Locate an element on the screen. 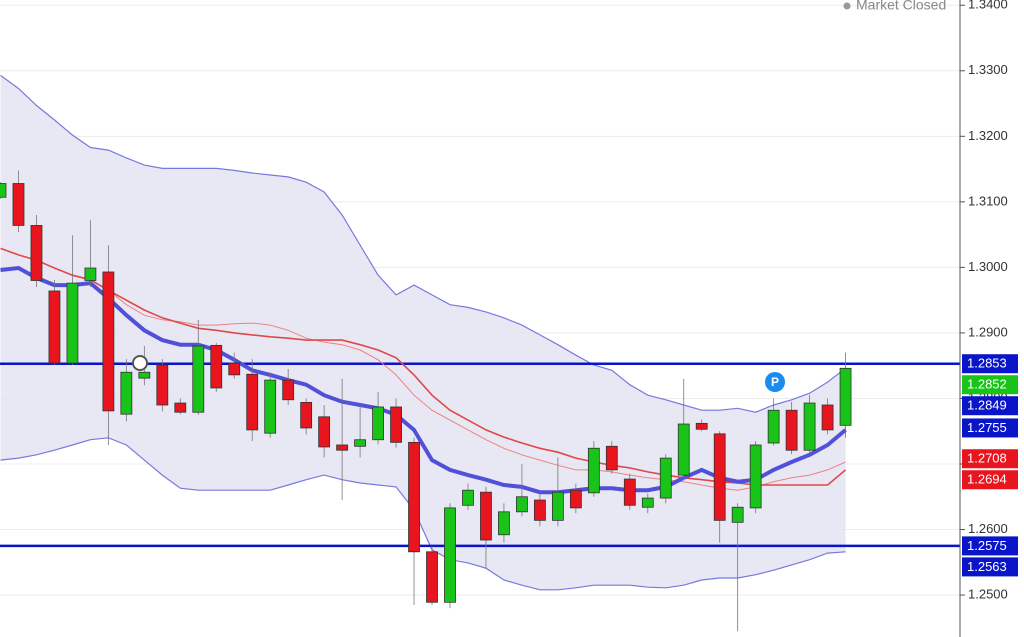 This screenshot has width=1024, height=637. price-tag-label: 1.2849 is located at coordinates (987, 405).